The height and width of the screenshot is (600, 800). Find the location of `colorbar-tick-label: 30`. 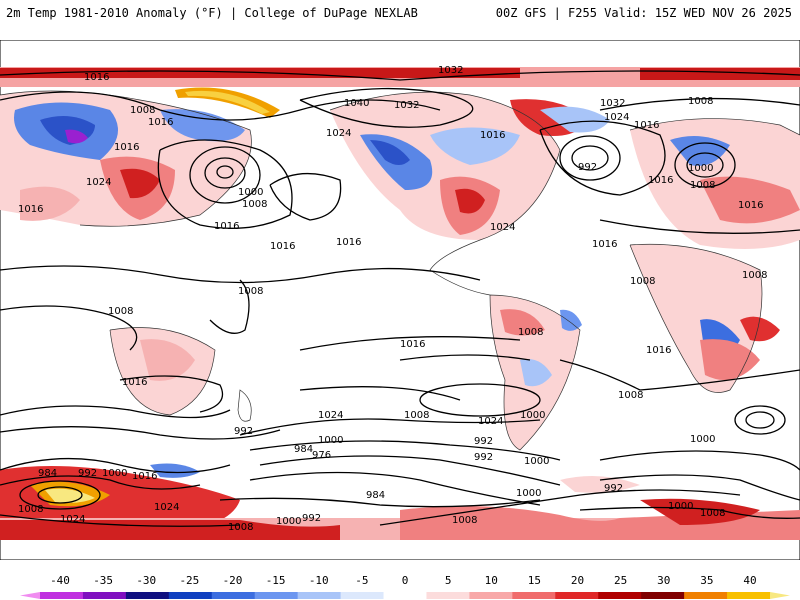

colorbar-tick-label: 30 is located at coordinates (663, 580).